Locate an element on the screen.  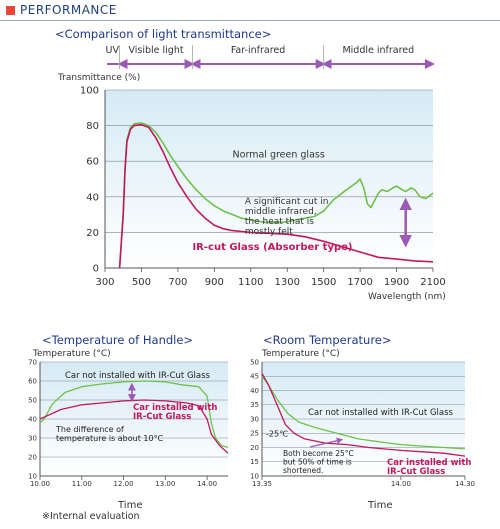
x-tick-label: 12.00 is located at coordinates (124, 484).